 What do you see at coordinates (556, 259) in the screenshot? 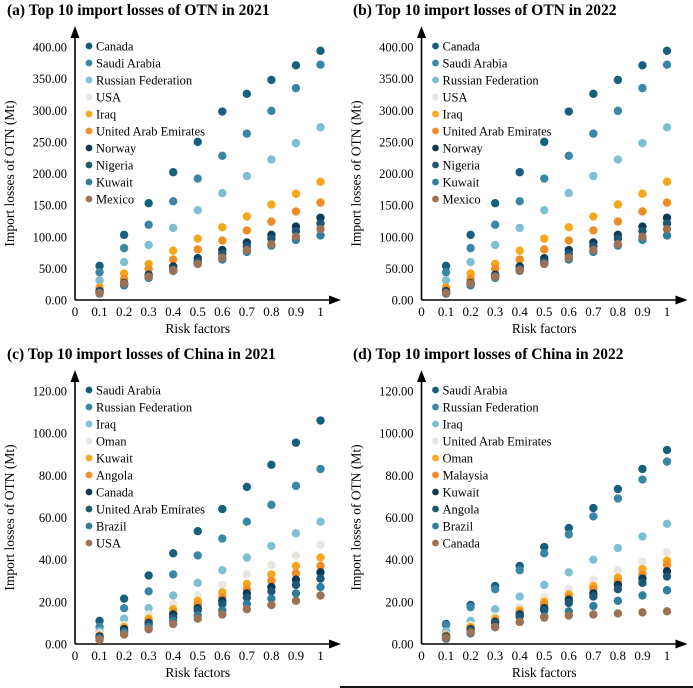
I see `series-usa` at bounding box center [556, 259].